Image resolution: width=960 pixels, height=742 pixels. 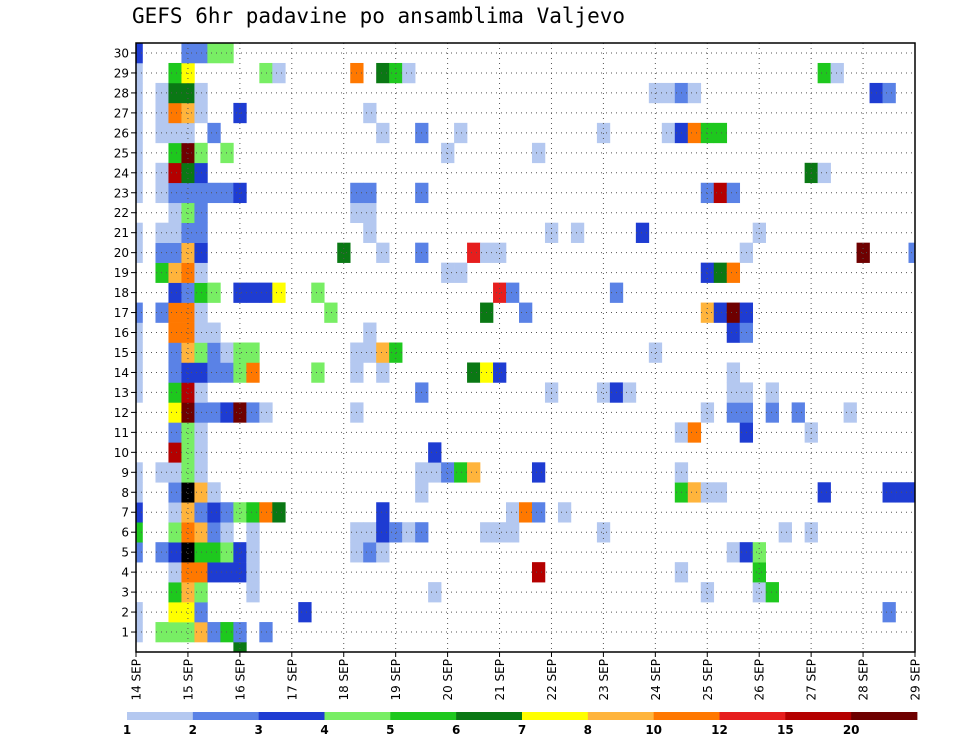 What do you see at coordinates (656, 680) in the screenshot?
I see `x-tick-label: 24 SEP` at bounding box center [656, 680].